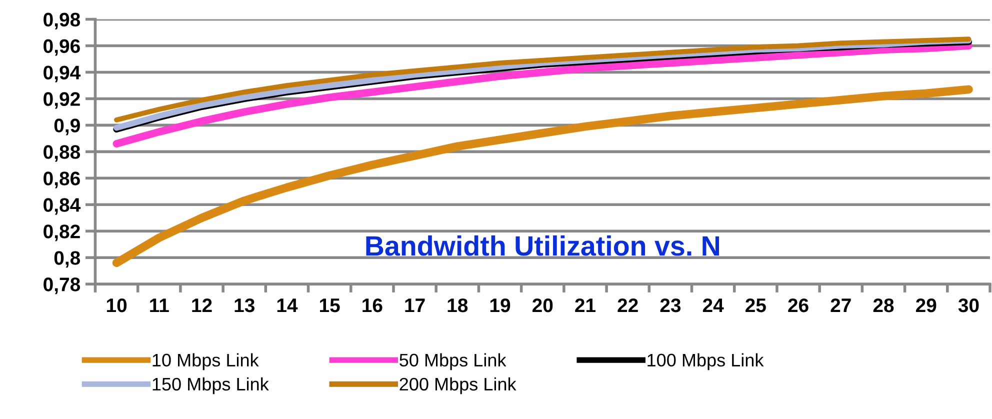 The image size is (992, 419). What do you see at coordinates (798, 305) in the screenshot?
I see `x-tick-label: 26` at bounding box center [798, 305].